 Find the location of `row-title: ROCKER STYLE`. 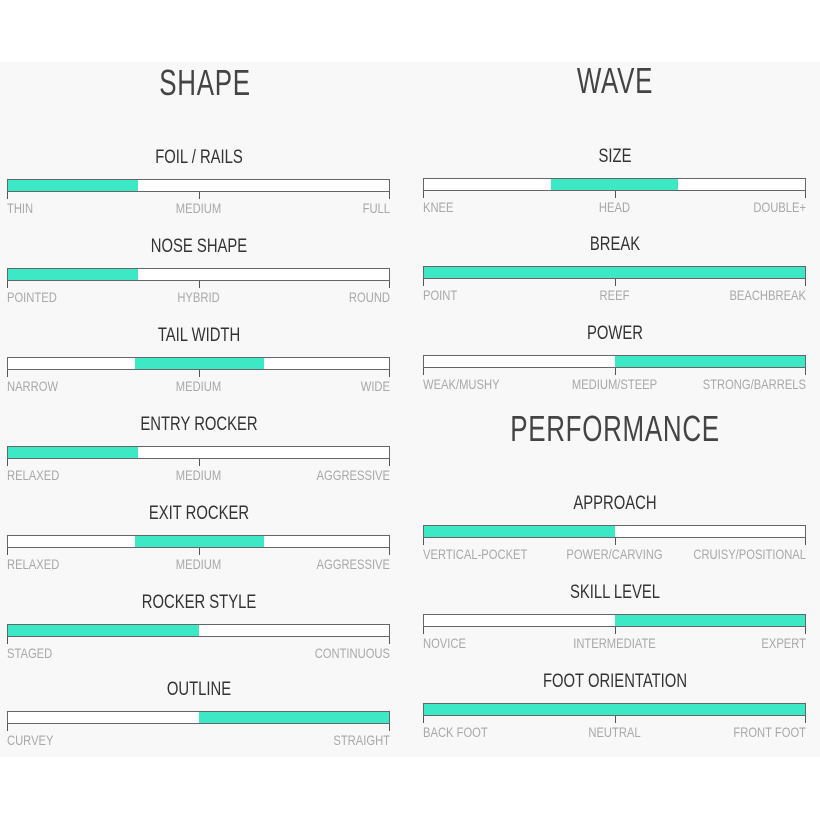

row-title: ROCKER STYLE is located at coordinates (199, 602).